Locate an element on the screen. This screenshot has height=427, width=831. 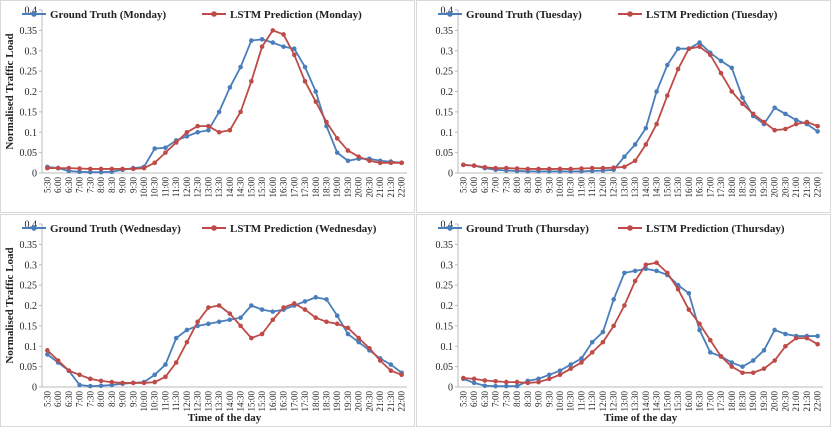
legend-label: Ground Truth (Monday) is located at coordinates (108, 15).